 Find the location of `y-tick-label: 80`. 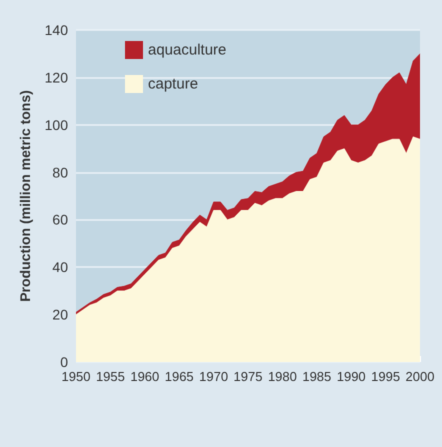

y-tick-label: 80 is located at coordinates (60, 172).